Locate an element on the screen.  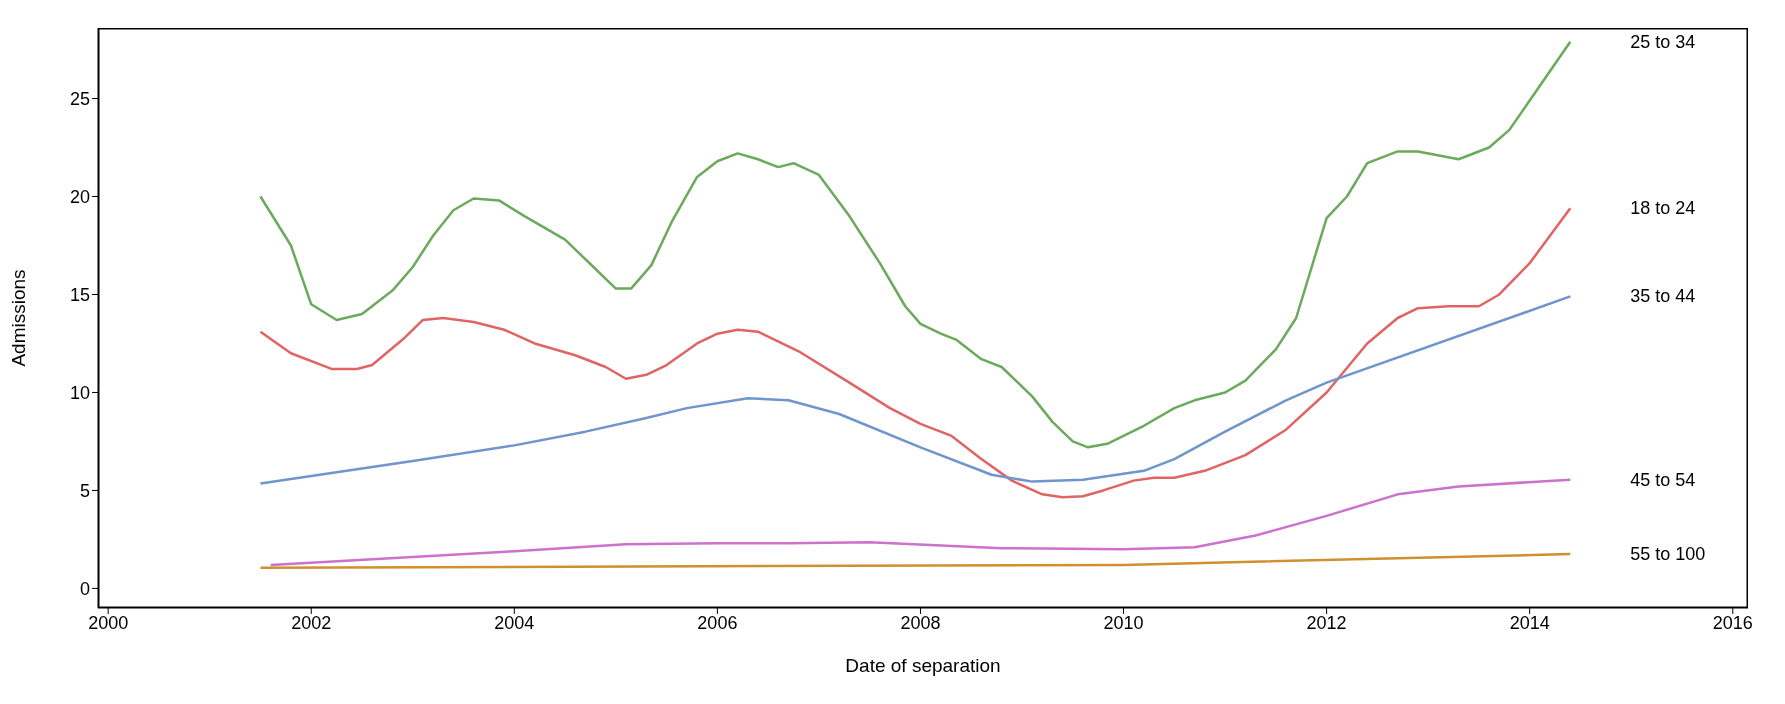
x-axis-title: Date of separation is located at coordinates (923, 665).